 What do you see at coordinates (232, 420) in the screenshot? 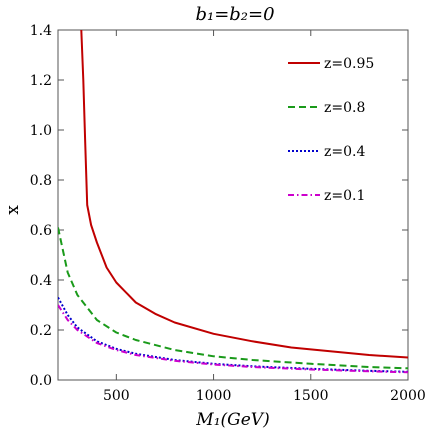
I see `x-axis-label: M₁(GeV)` at bounding box center [232, 420].